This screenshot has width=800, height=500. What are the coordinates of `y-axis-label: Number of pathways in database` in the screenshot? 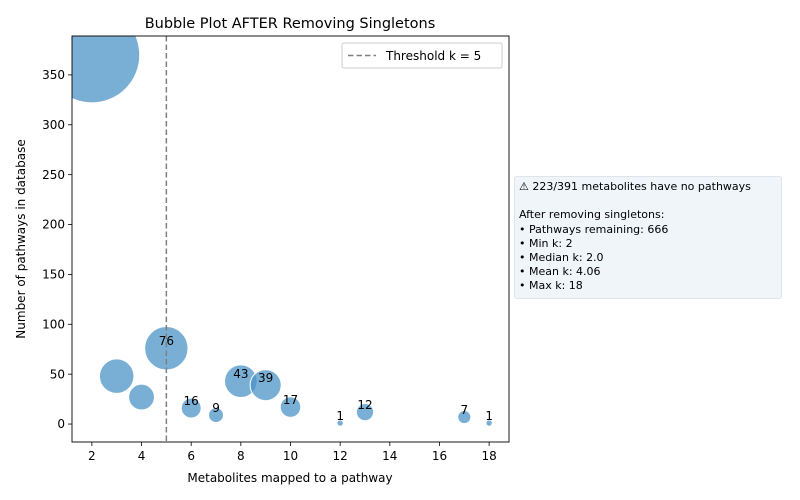 It's located at (21, 238).